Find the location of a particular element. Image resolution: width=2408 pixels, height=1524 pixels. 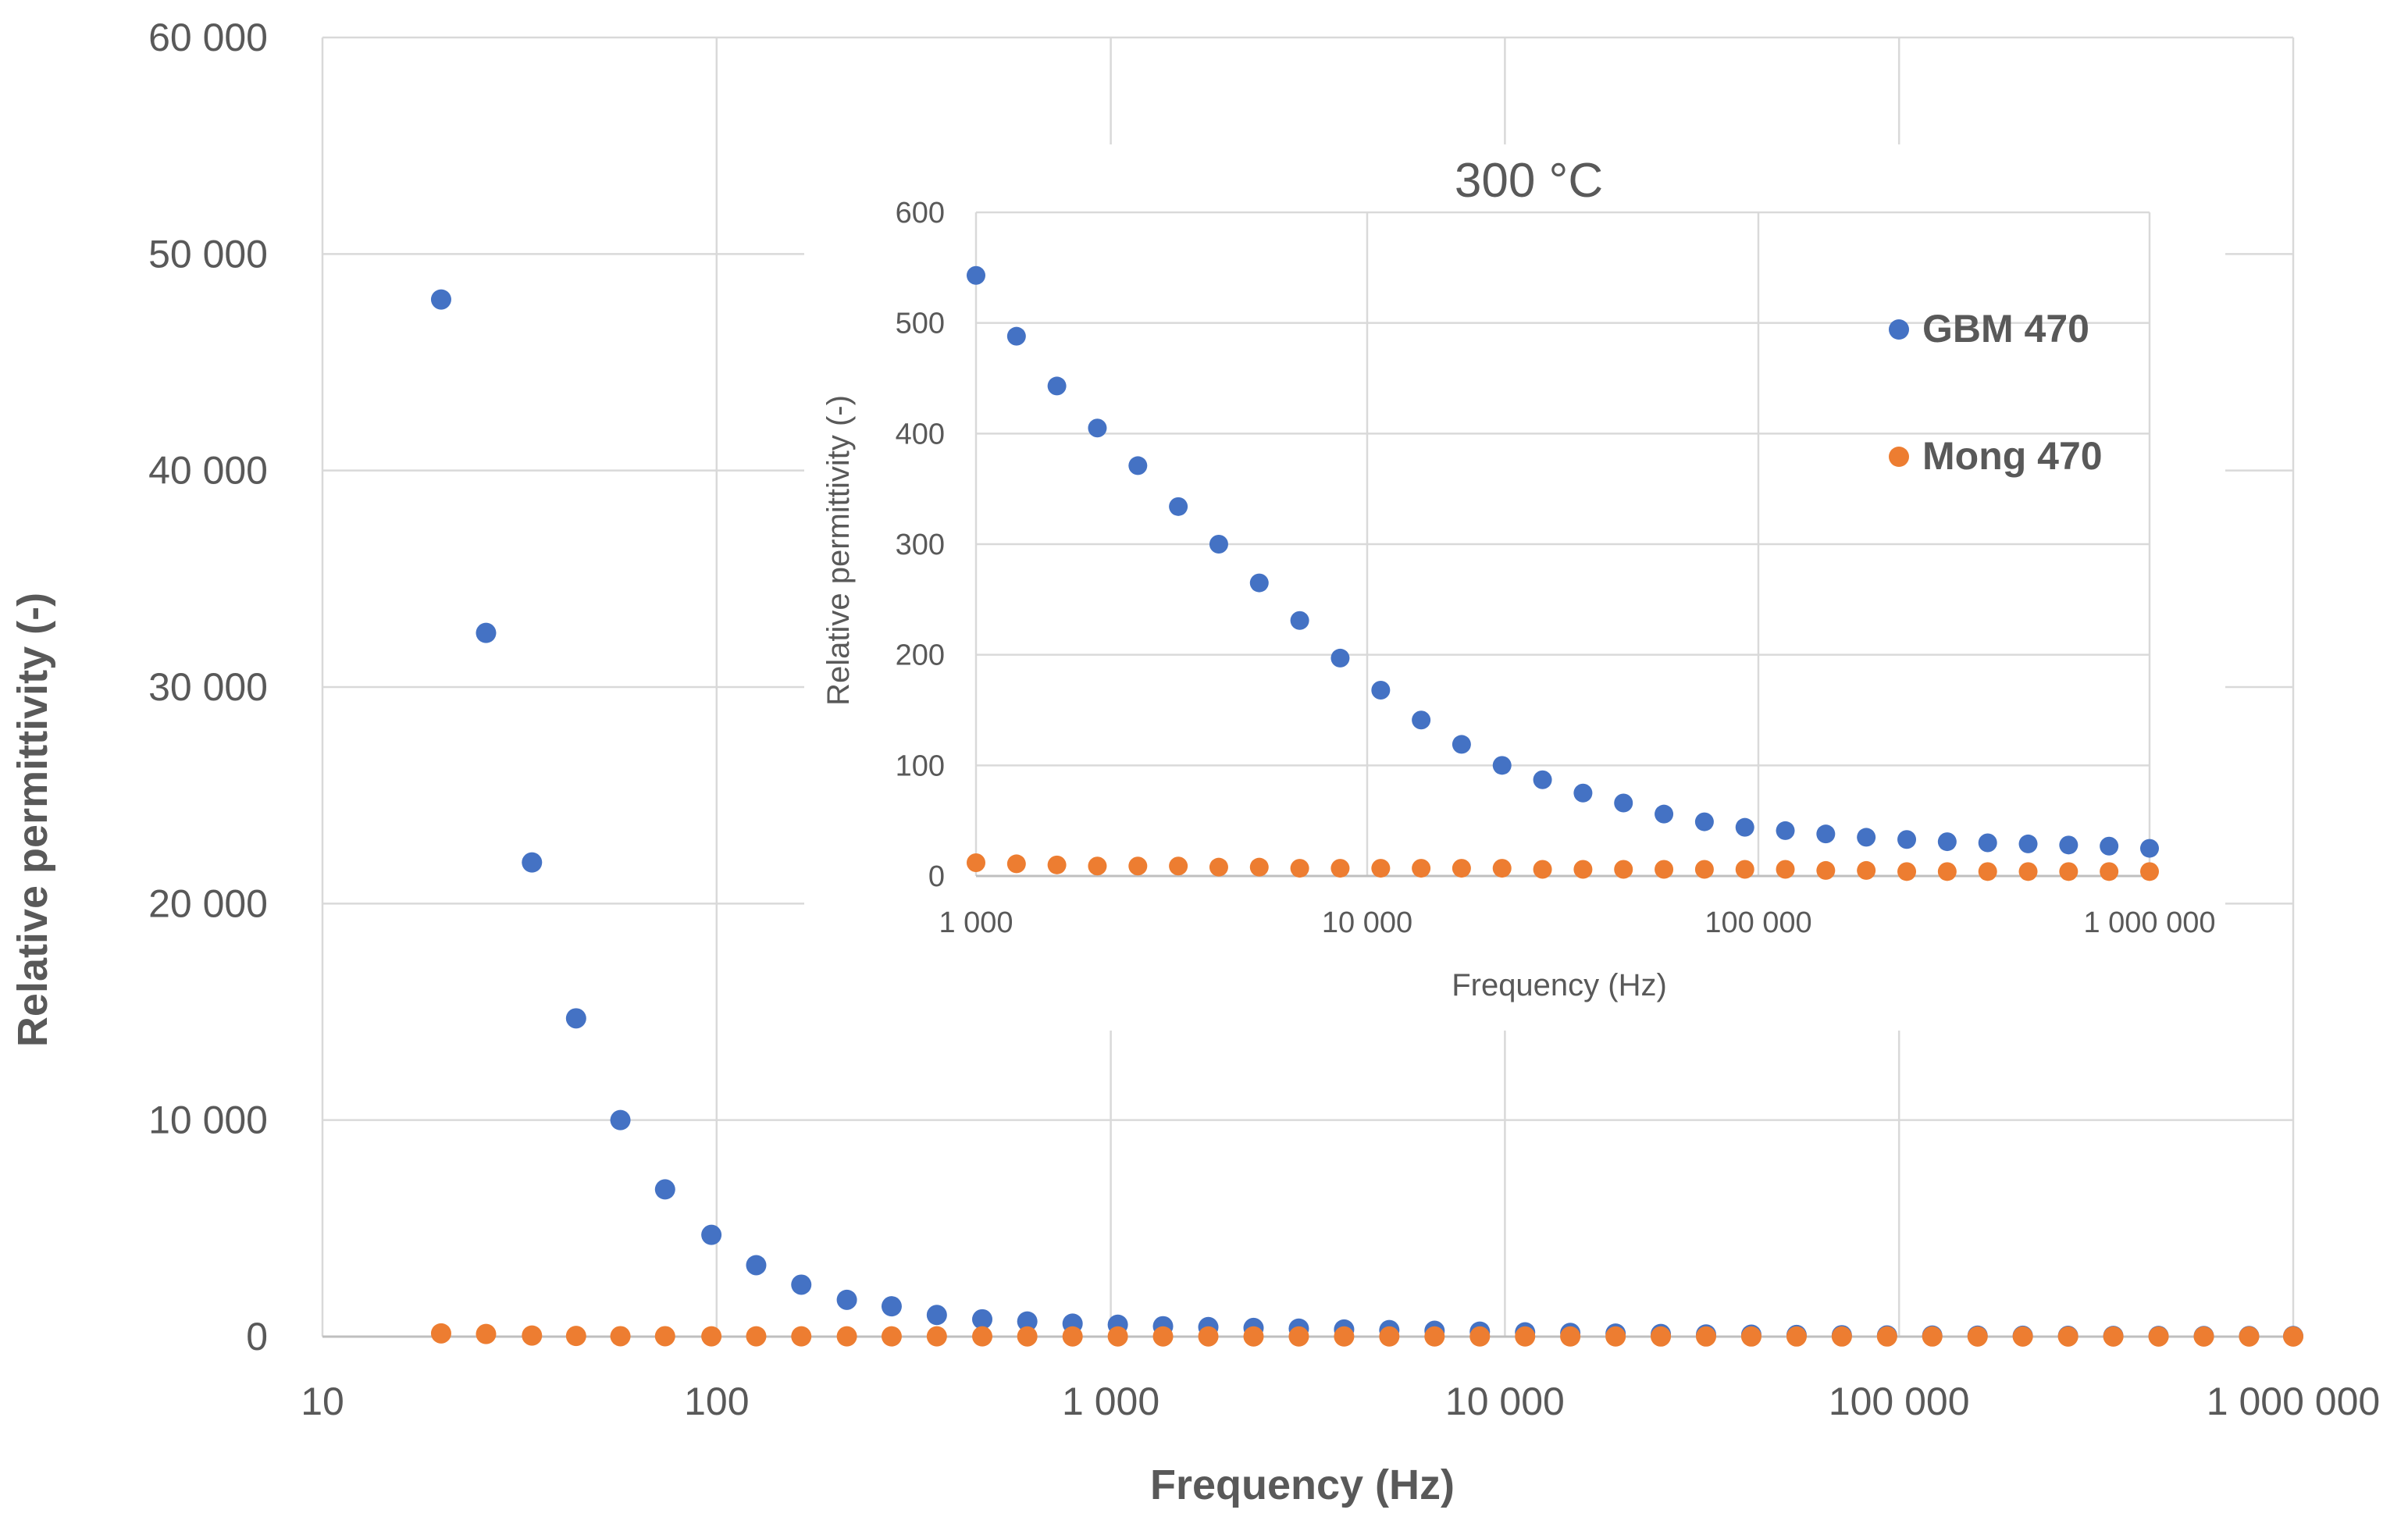

main-x-tick-label: 100 000 is located at coordinates (1899, 1401).